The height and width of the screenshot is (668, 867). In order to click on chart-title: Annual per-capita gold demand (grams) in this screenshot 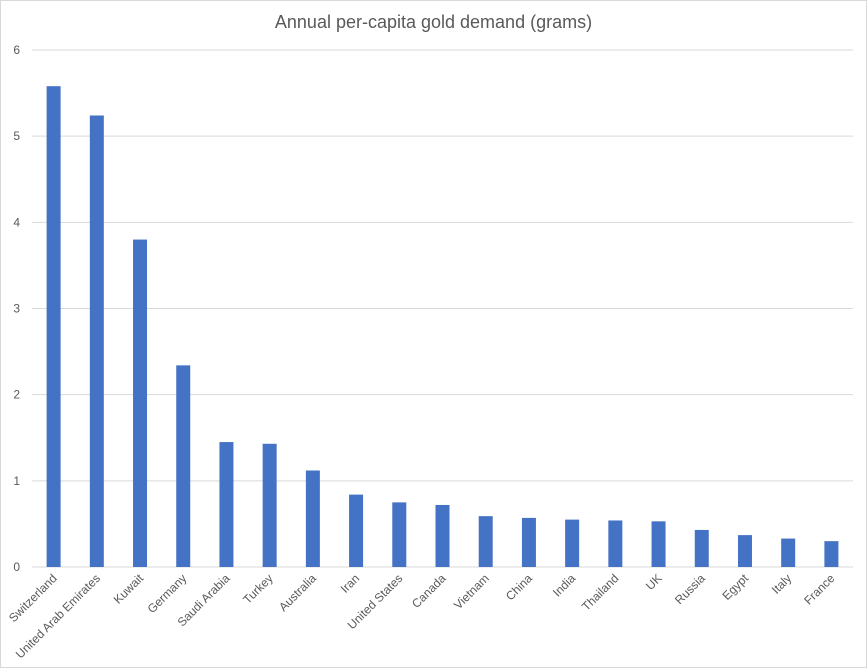, I will do `click(433, 22)`.